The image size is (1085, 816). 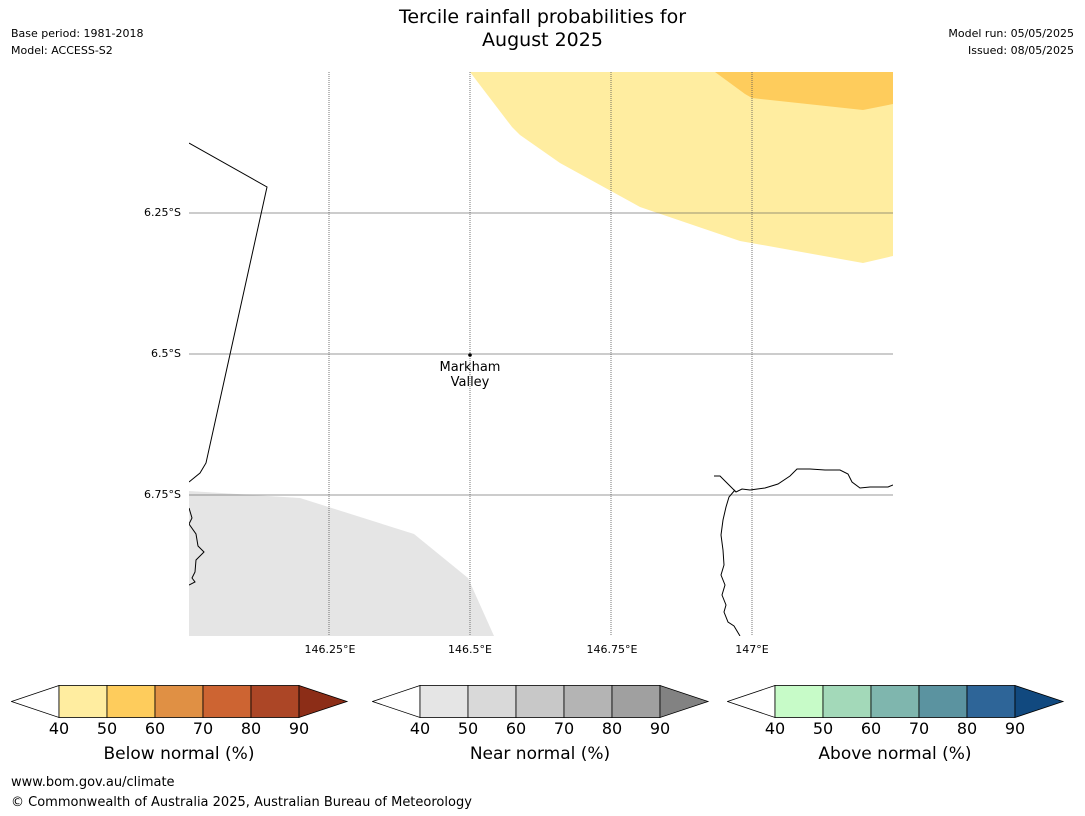 I want to click on place-name-line-1: Markham, so click(x=470, y=367).